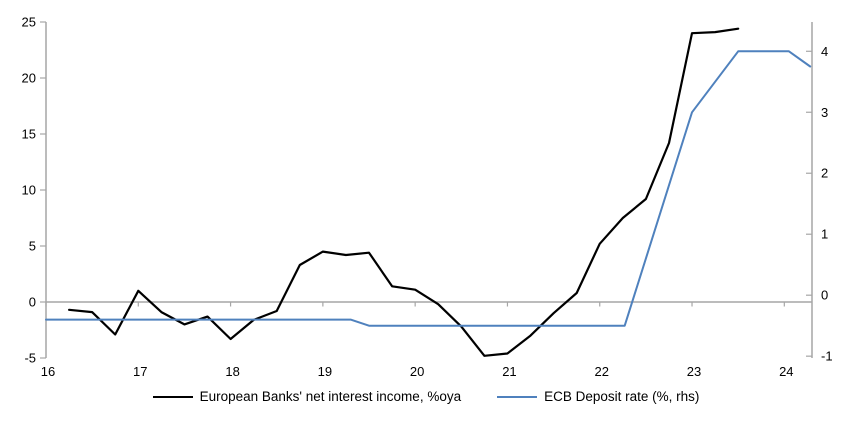  What do you see at coordinates (824, 234) in the screenshot?
I see `right-axis-tick-label: 1` at bounding box center [824, 234].